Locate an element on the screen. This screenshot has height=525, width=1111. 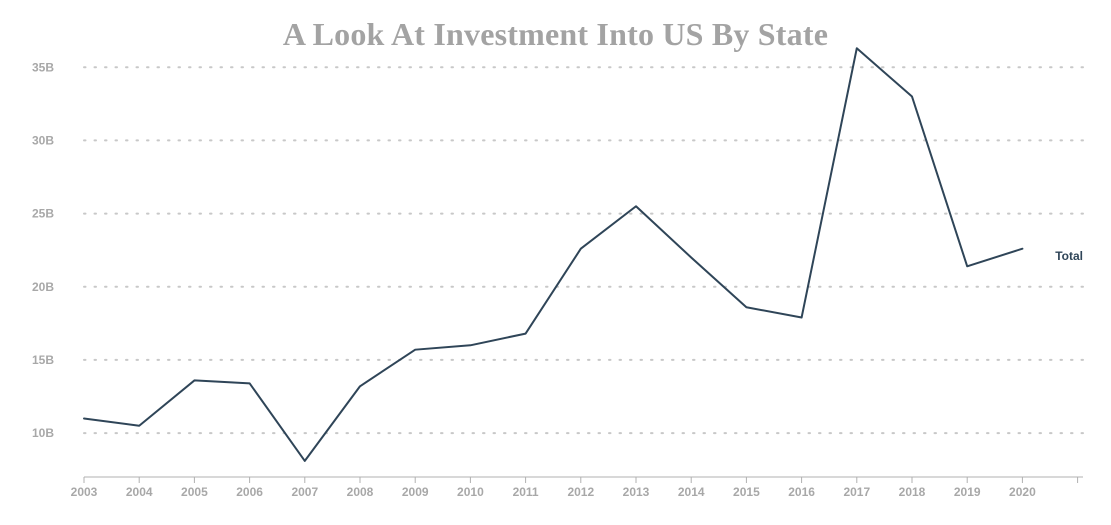
x-tick-label: 2006 is located at coordinates (249, 492).